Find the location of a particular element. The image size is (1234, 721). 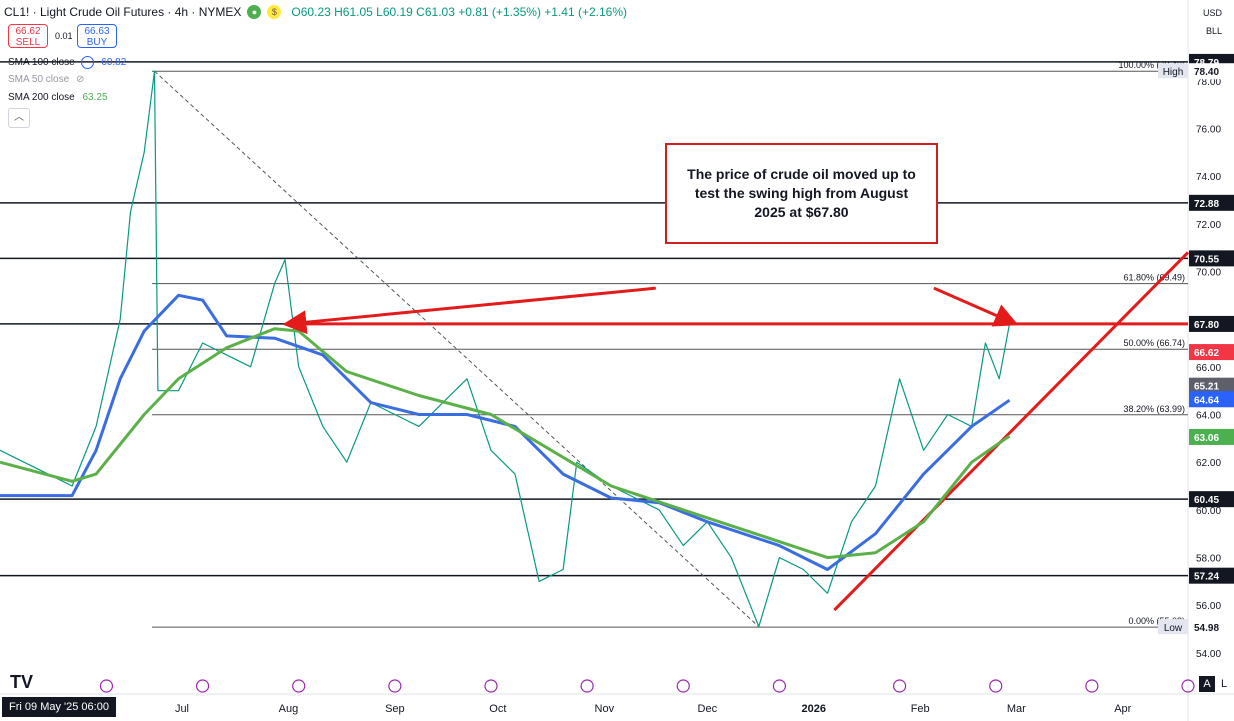

indicator-label: SMA 50 close is located at coordinates (39, 79).